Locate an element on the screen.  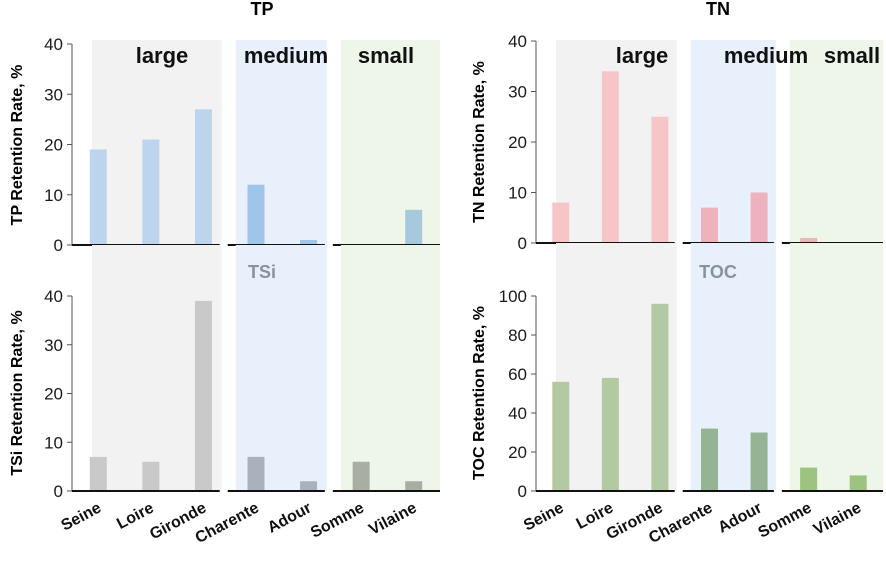
tp-ytick-label: 0 is located at coordinates (58, 245).